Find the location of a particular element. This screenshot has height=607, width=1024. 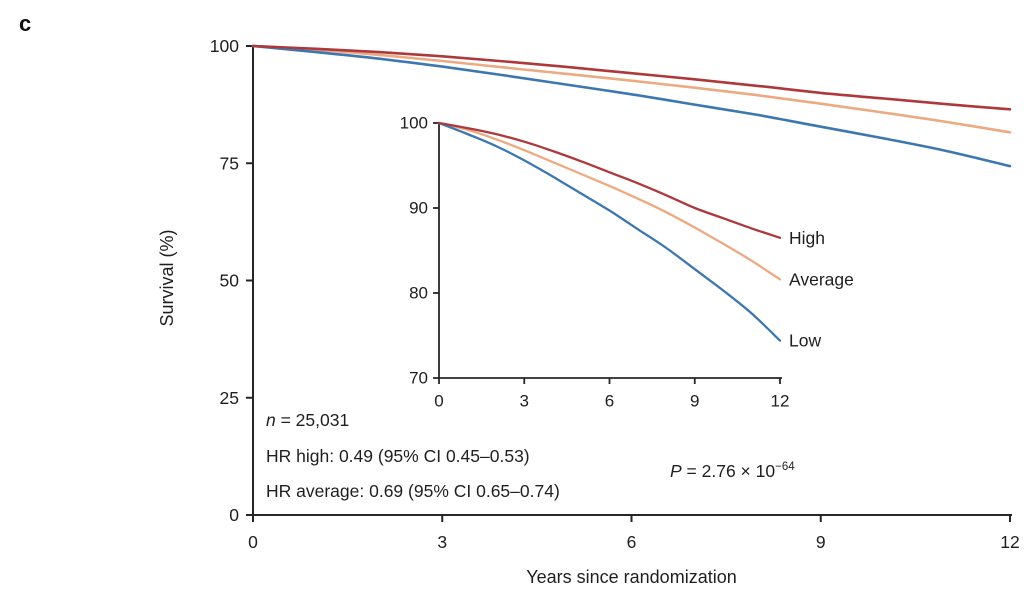

inset-y-tick-label: 100 is located at coordinates (414, 123).